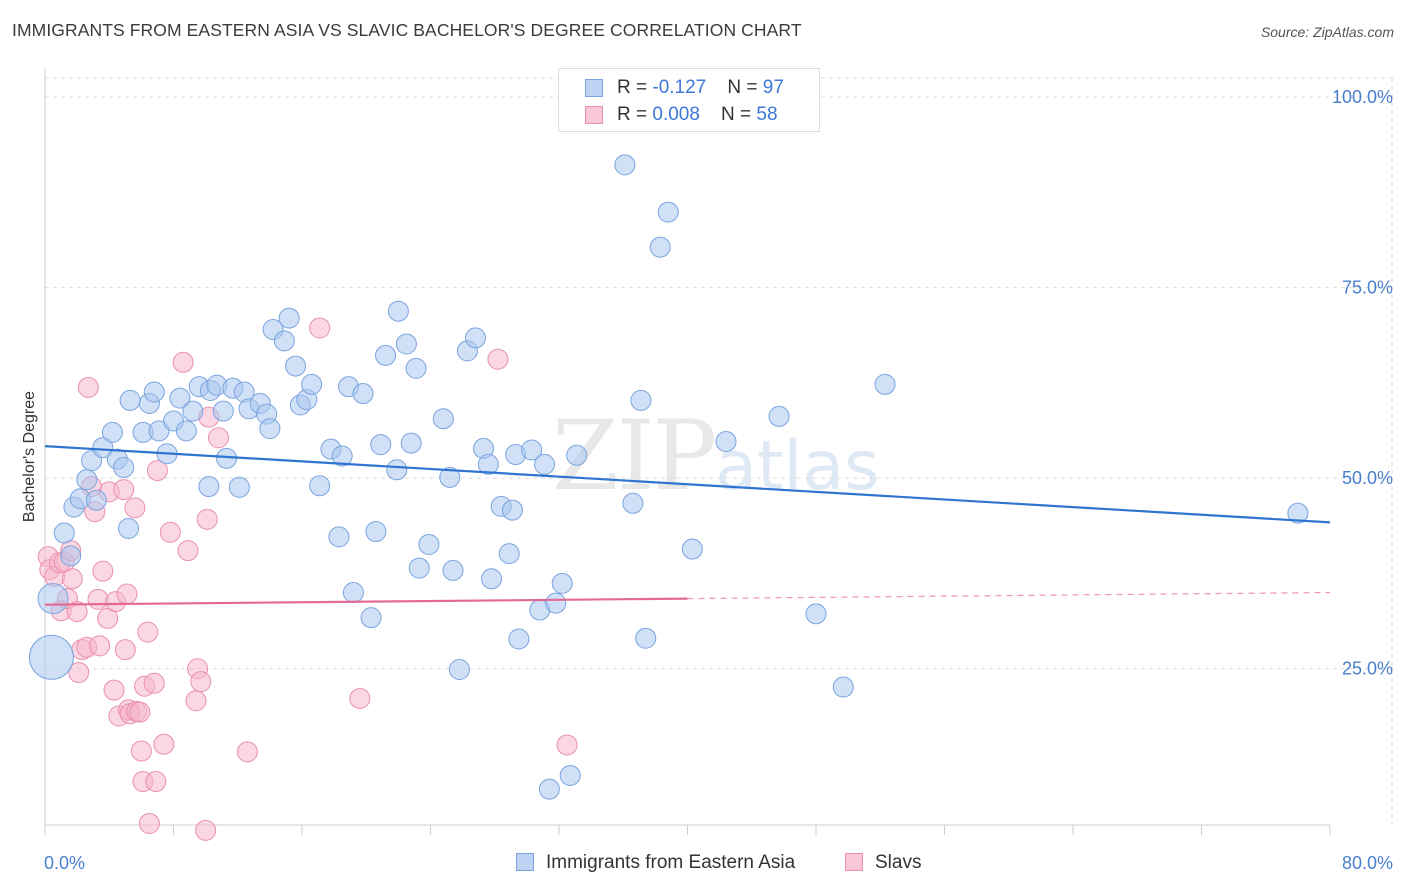  What do you see at coordinates (767, 114) in the screenshot?
I see `legend-n-value: 58` at bounding box center [767, 114].